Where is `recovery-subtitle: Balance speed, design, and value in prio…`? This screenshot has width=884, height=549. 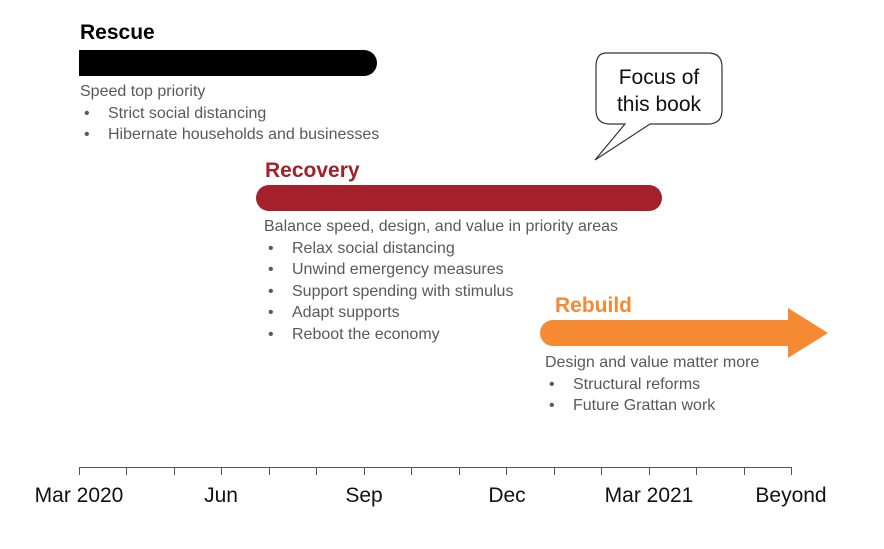
recovery-subtitle: Balance speed, design, and value in prio… is located at coordinates (441, 226).